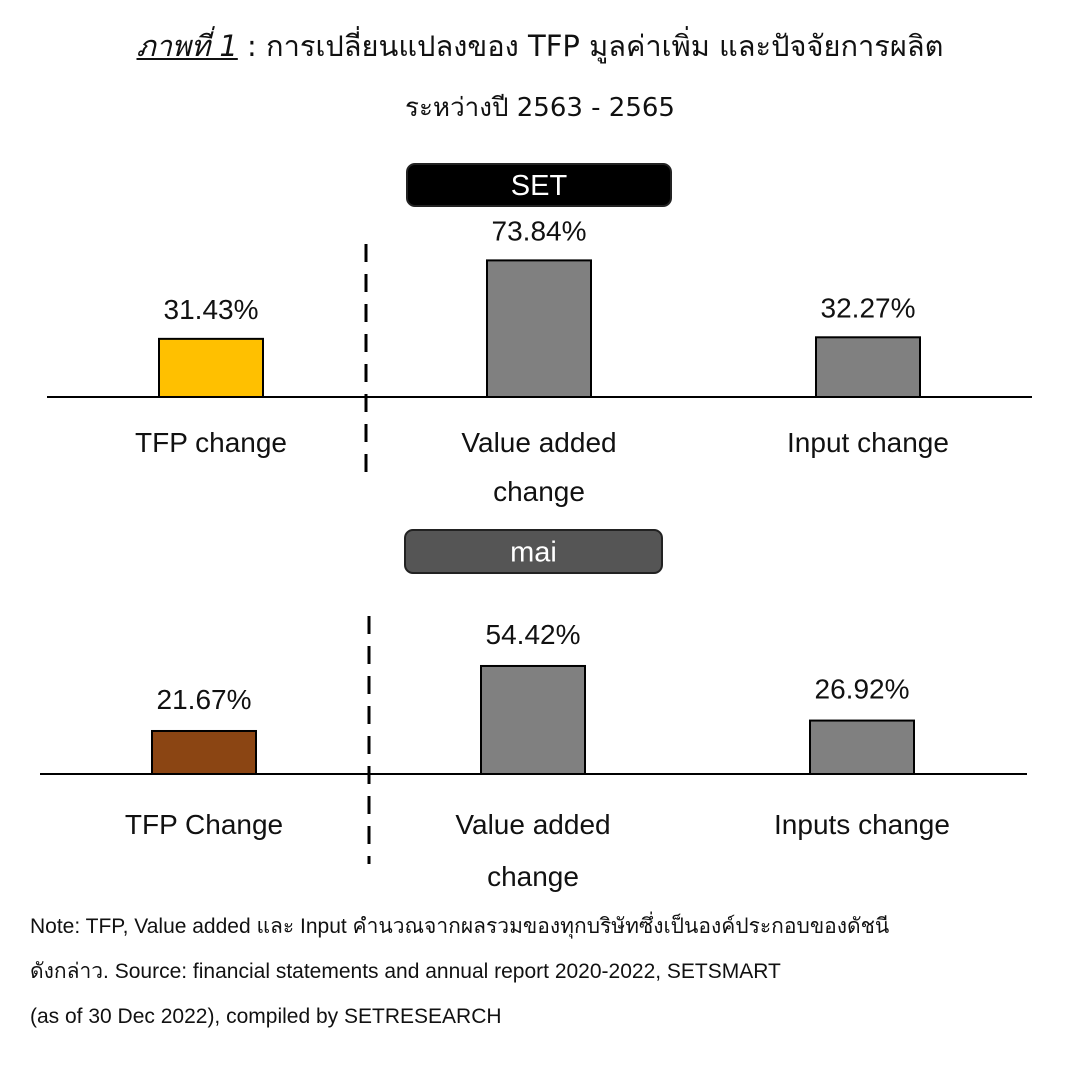  Describe the element at coordinates (538, 467) in the screenshot. I see `set-category-label-2: Value added change` at that location.